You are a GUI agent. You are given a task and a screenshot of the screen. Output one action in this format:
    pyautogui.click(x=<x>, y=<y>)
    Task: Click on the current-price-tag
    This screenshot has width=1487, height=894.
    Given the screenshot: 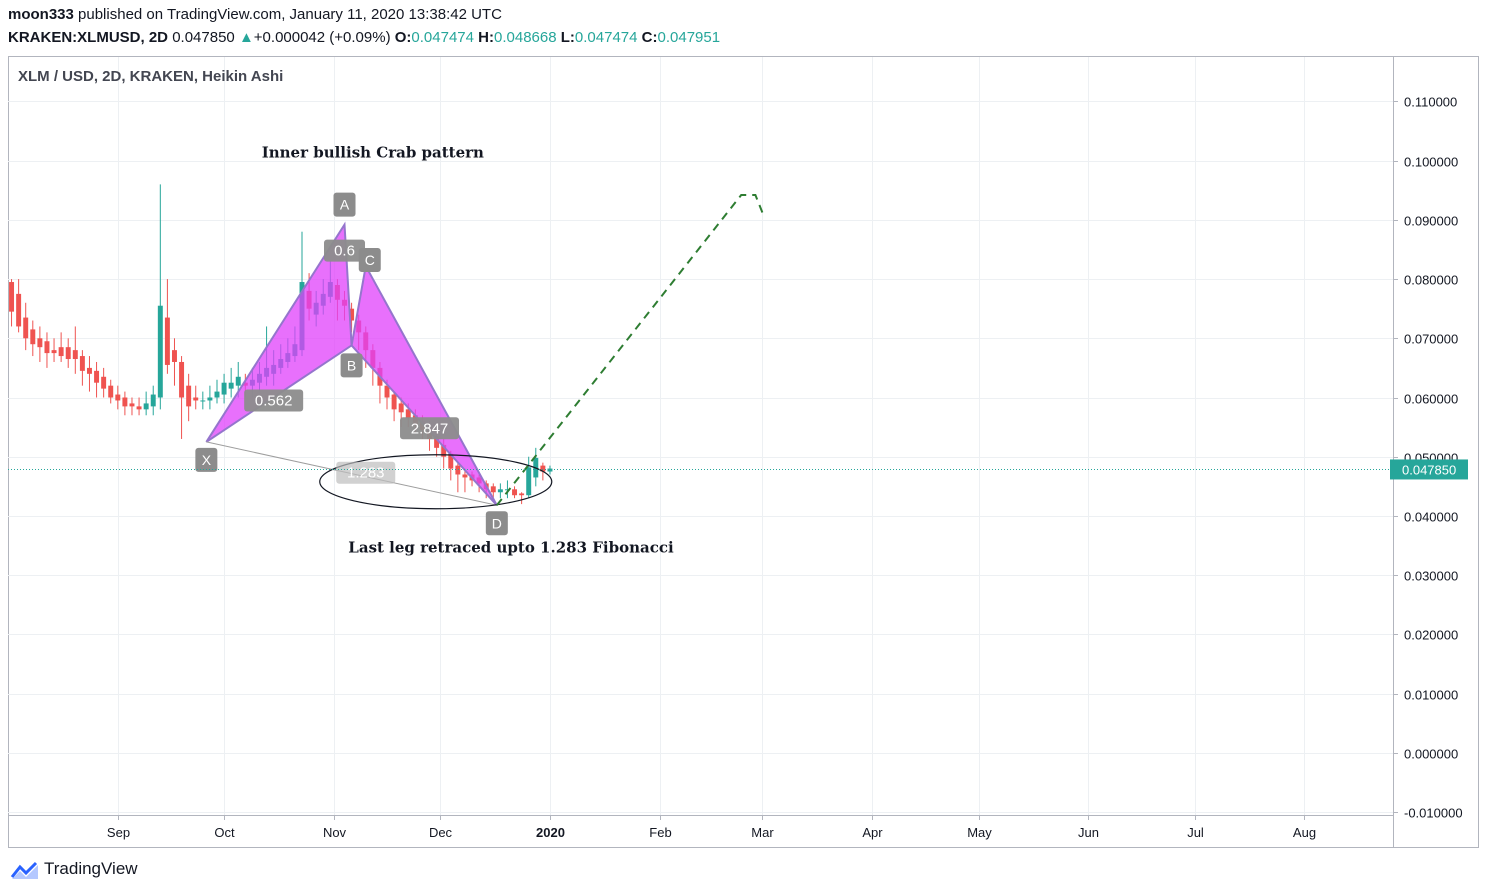 What is the action you would take?
    pyautogui.click(x=1429, y=469)
    